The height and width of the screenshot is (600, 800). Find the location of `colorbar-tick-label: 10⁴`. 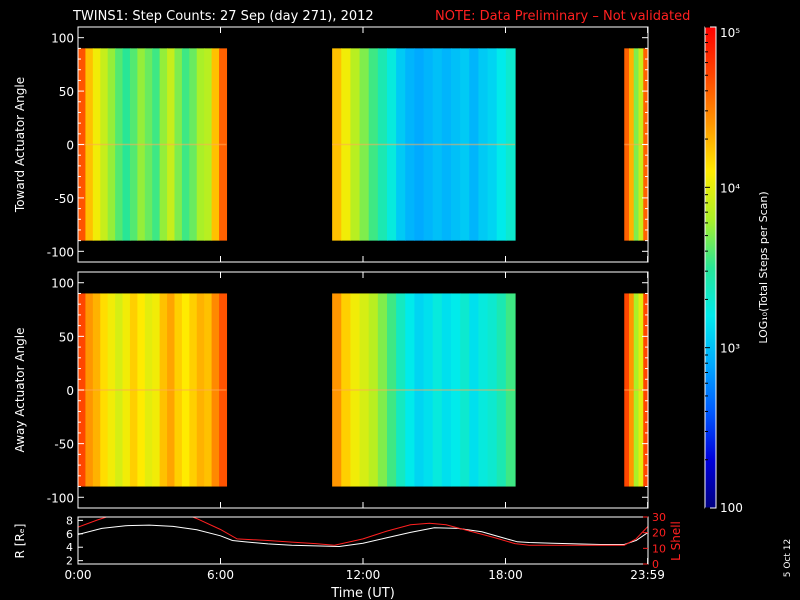

colorbar-tick-label: 10⁴ is located at coordinates (730, 188).